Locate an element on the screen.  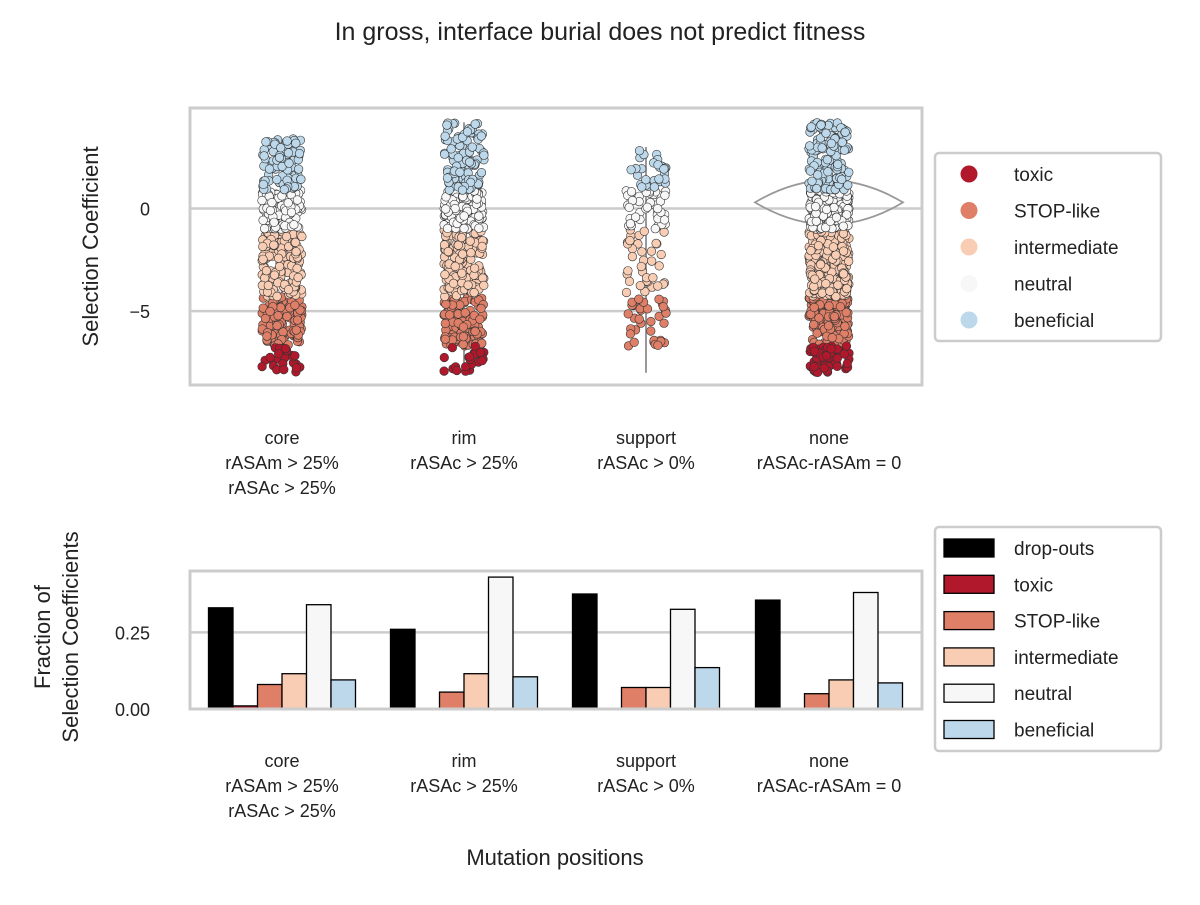
y-axis-label: Selection Coefficient is located at coordinates (90, 246).